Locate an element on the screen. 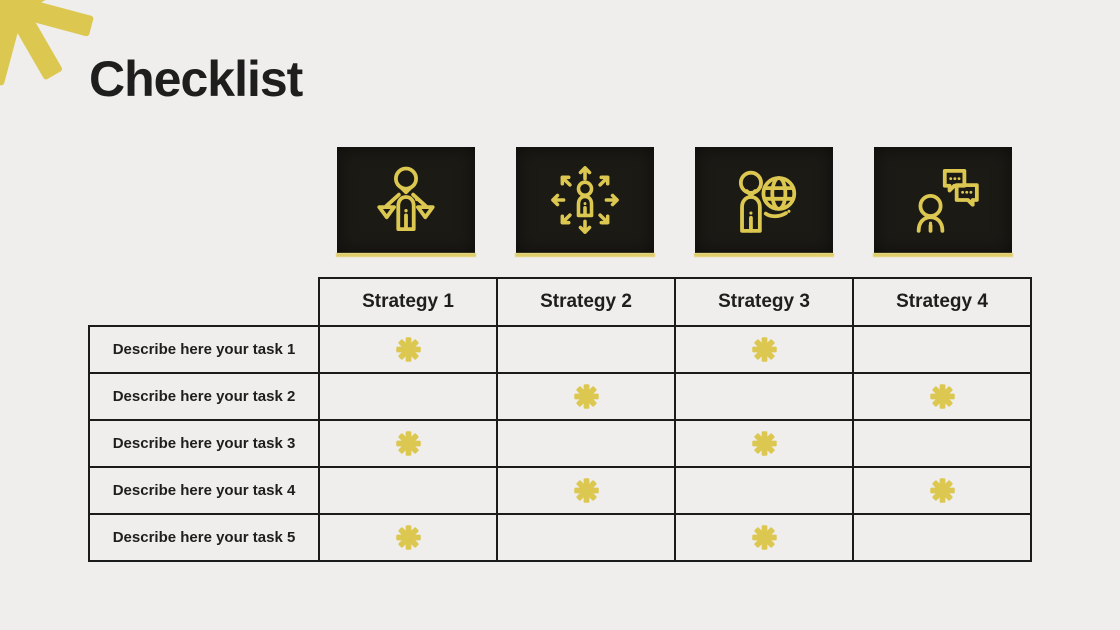  column-header-strategy-1: Strategy 1 is located at coordinates (408, 302).